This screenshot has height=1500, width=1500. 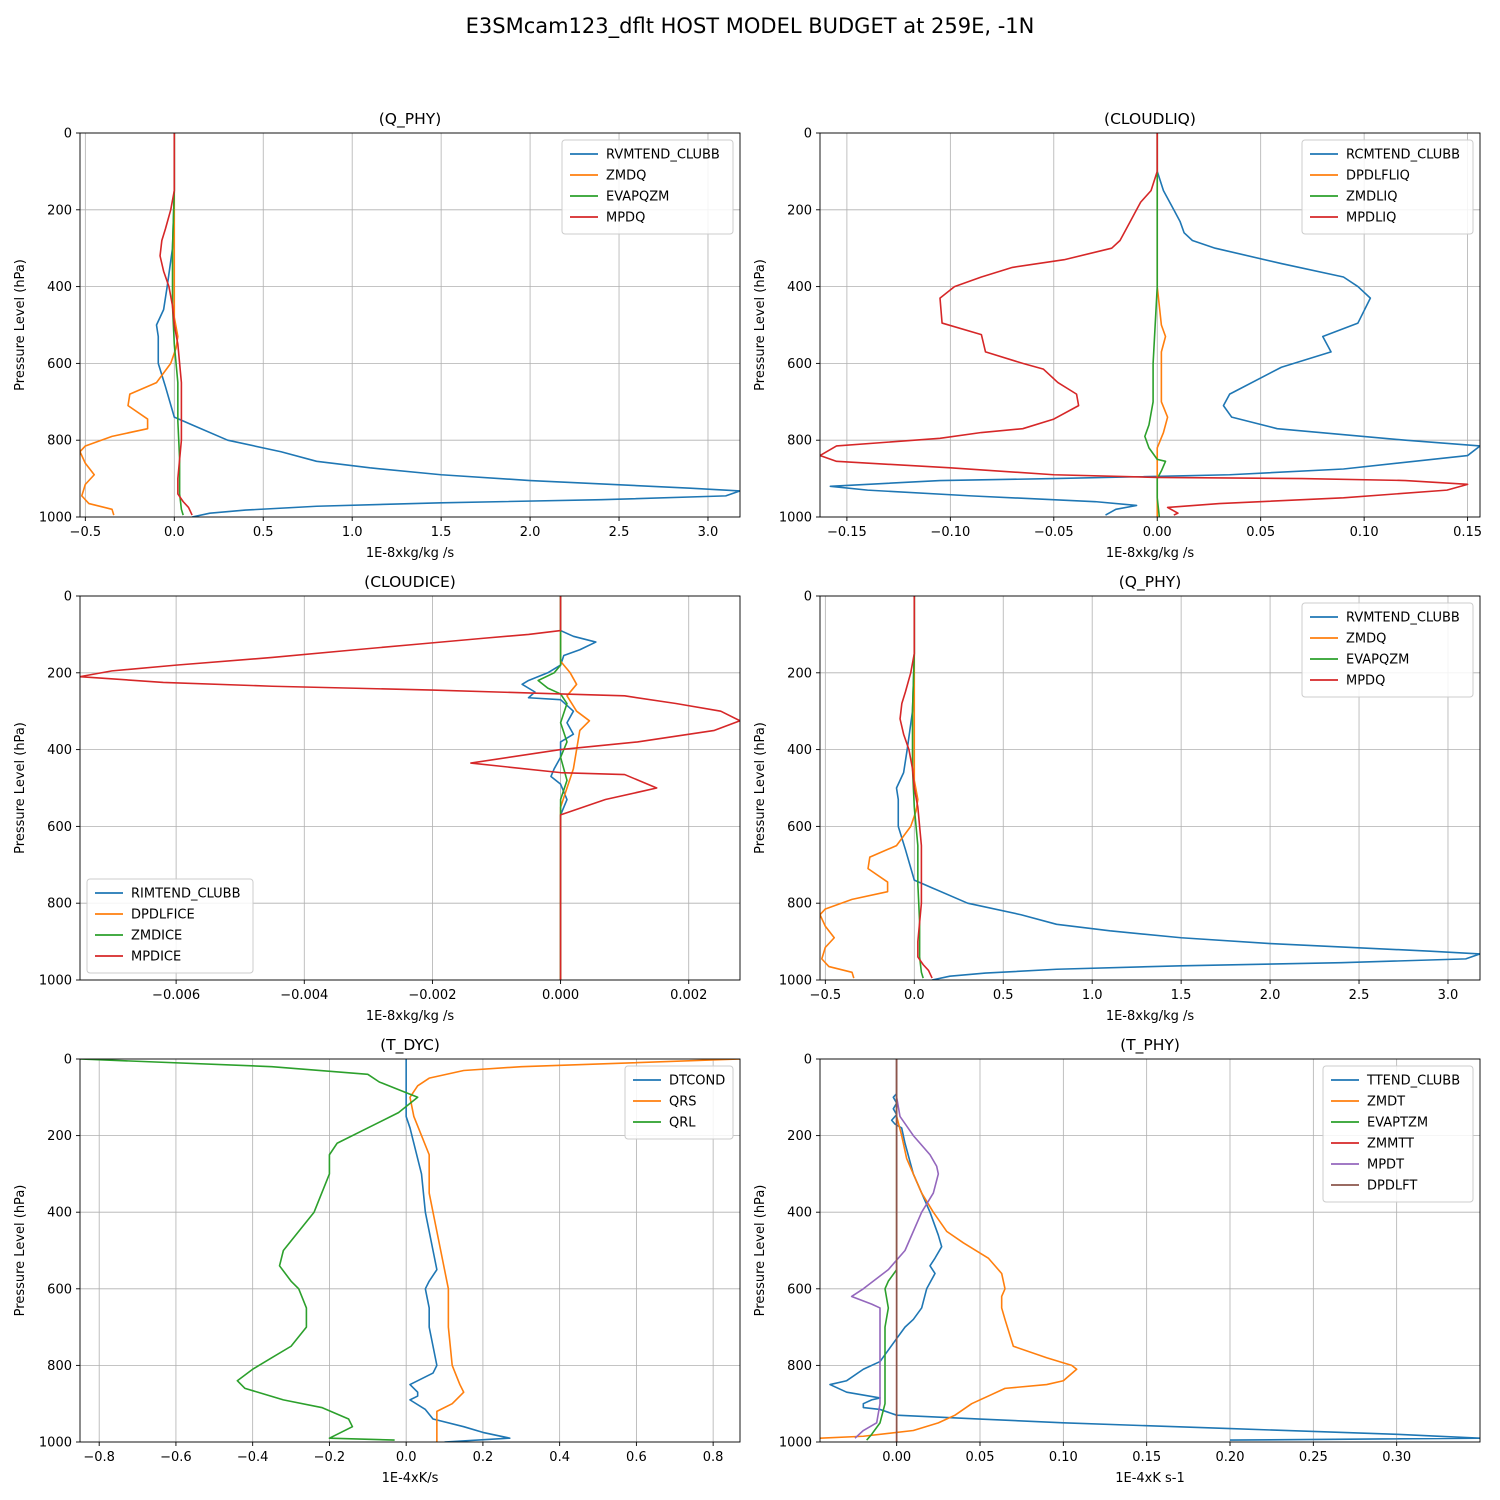 I want to click on legend: RCMTEND_CLUBB DPDLFLIQ ZMDLIQ MPDLIQ, so click(x=1387, y=187).